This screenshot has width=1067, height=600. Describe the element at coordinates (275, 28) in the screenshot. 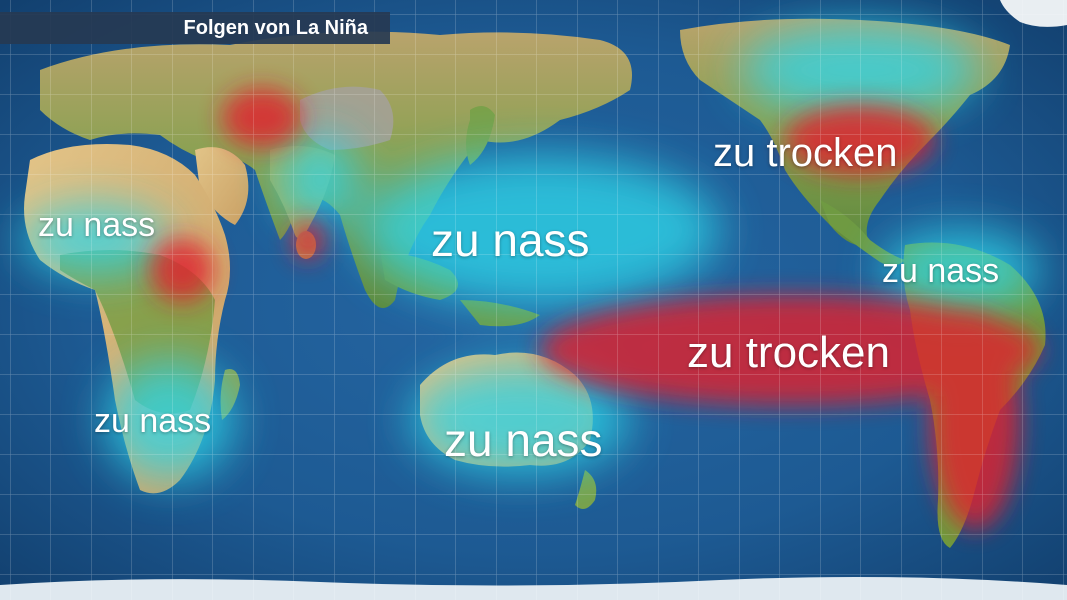

I see `map-title: Folgen von La Niña` at that location.